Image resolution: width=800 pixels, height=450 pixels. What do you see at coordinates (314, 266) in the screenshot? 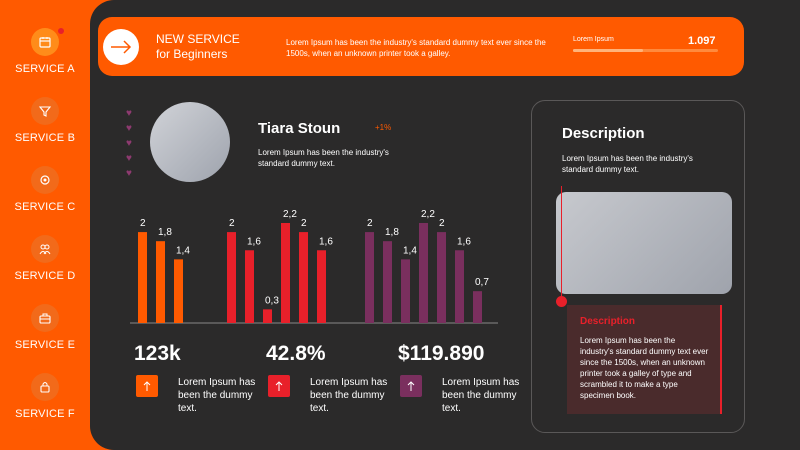
I see `bar-chart: 2 1,8 1,4 2 1,6 0,3 2,2 2 1,6 2 1,8 1,4 2,2 2 1,6 0,7` at bounding box center [314, 266].